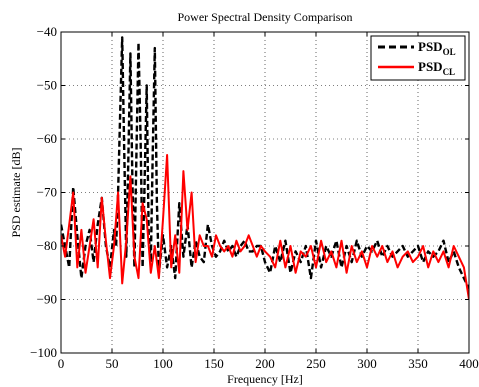  Describe the element at coordinates (430, 66) in the screenshot. I see `legend-label-cl-main: PSD` at that location.